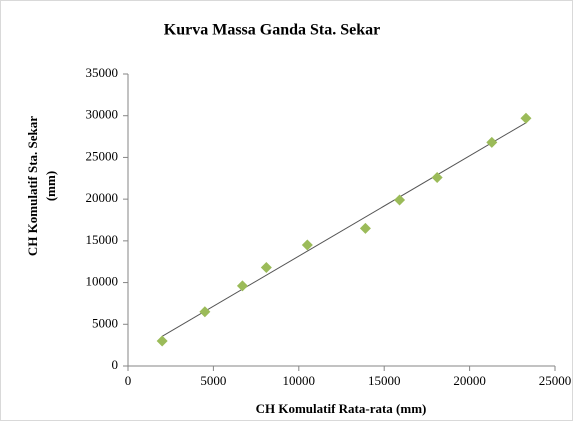 This screenshot has height=421, width=577. I want to click on y-tick-label: 35000, so click(102, 72).